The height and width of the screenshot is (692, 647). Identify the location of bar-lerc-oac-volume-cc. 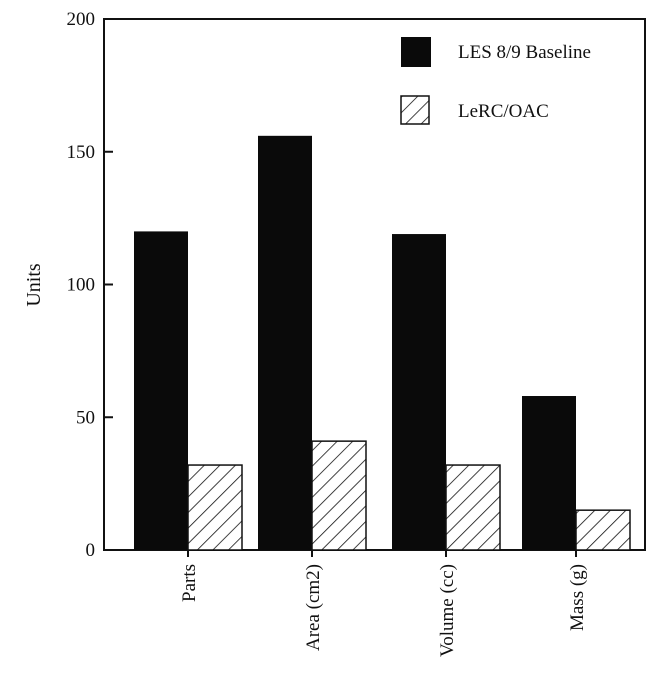
(473, 507).